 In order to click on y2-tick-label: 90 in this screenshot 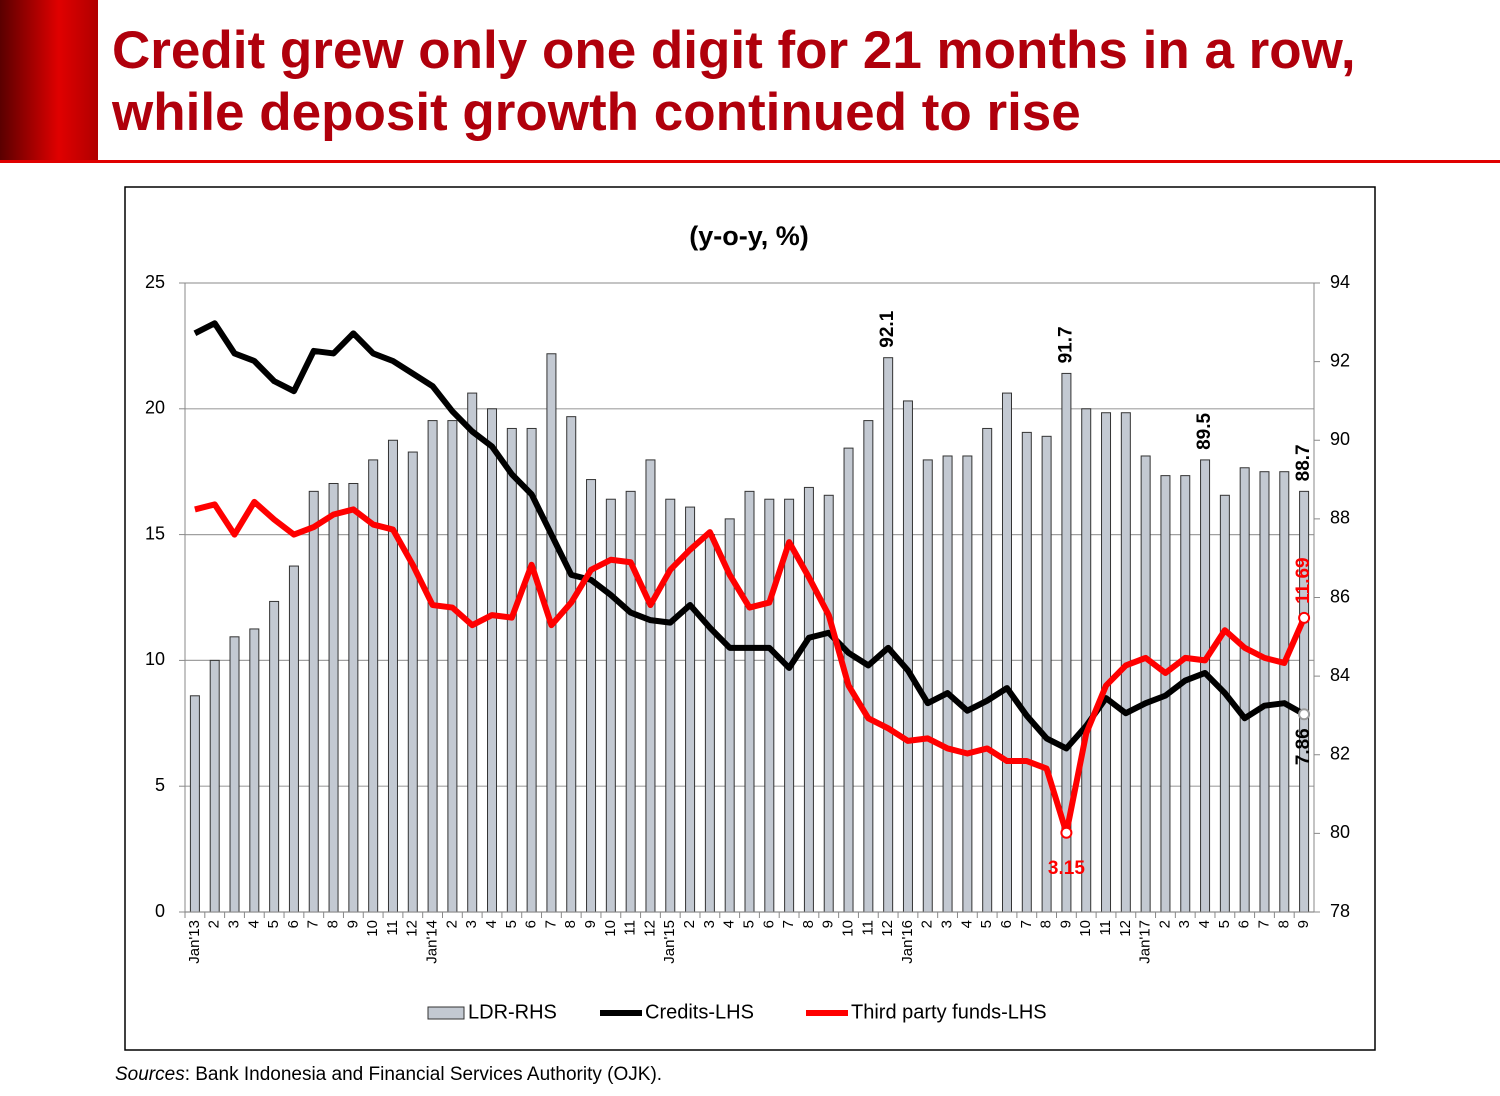, I will do `click(1340, 439)`.